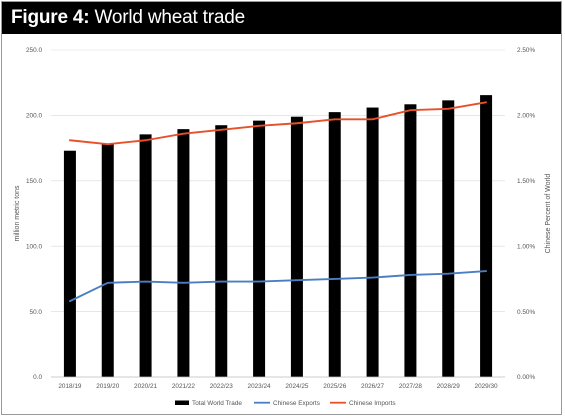  What do you see at coordinates (487, 386) in the screenshot?
I see `x-tick-label: 2029/30` at bounding box center [487, 386].